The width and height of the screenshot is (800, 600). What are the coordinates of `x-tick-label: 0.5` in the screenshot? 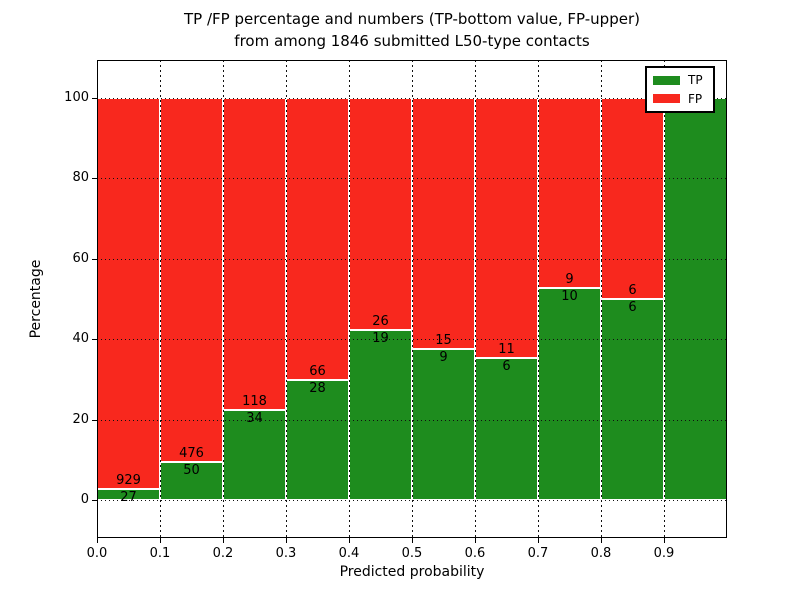 It's located at (412, 553).